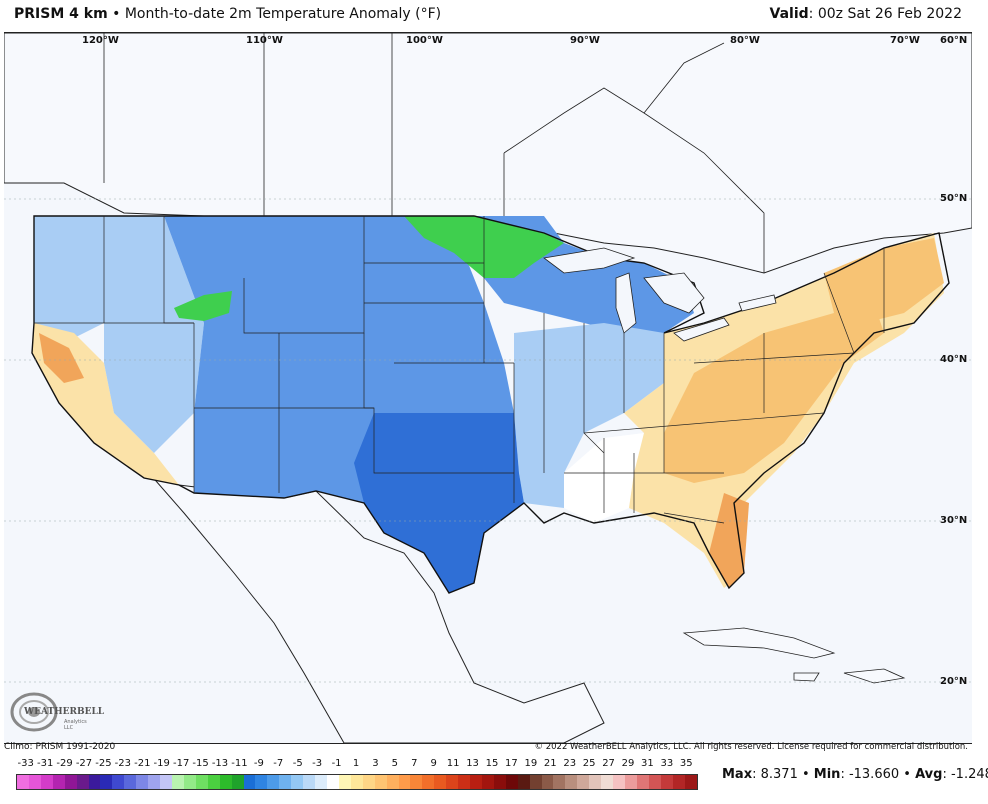 Image resolution: width=988 pixels, height=804 pixels. What do you see at coordinates (686, 763) in the screenshot?
I see `colorbar-label: 35` at bounding box center [686, 763].